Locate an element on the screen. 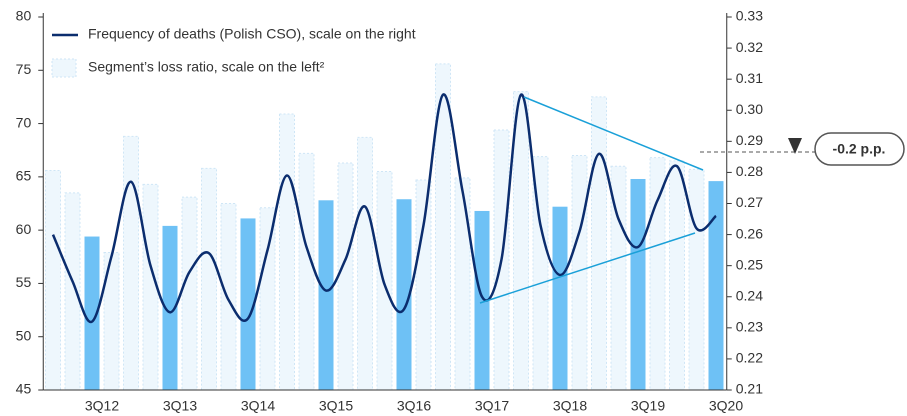 The image size is (907, 416). legend-swatch is located at coordinates (64, 68).